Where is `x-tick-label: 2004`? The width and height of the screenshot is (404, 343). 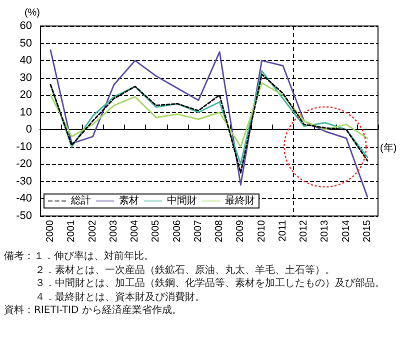
x-tick-label: 2004 is located at coordinates (135, 231).